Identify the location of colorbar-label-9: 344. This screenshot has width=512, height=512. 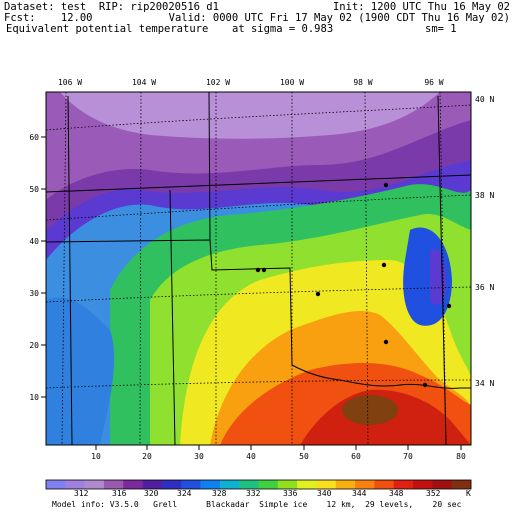
(359, 493).